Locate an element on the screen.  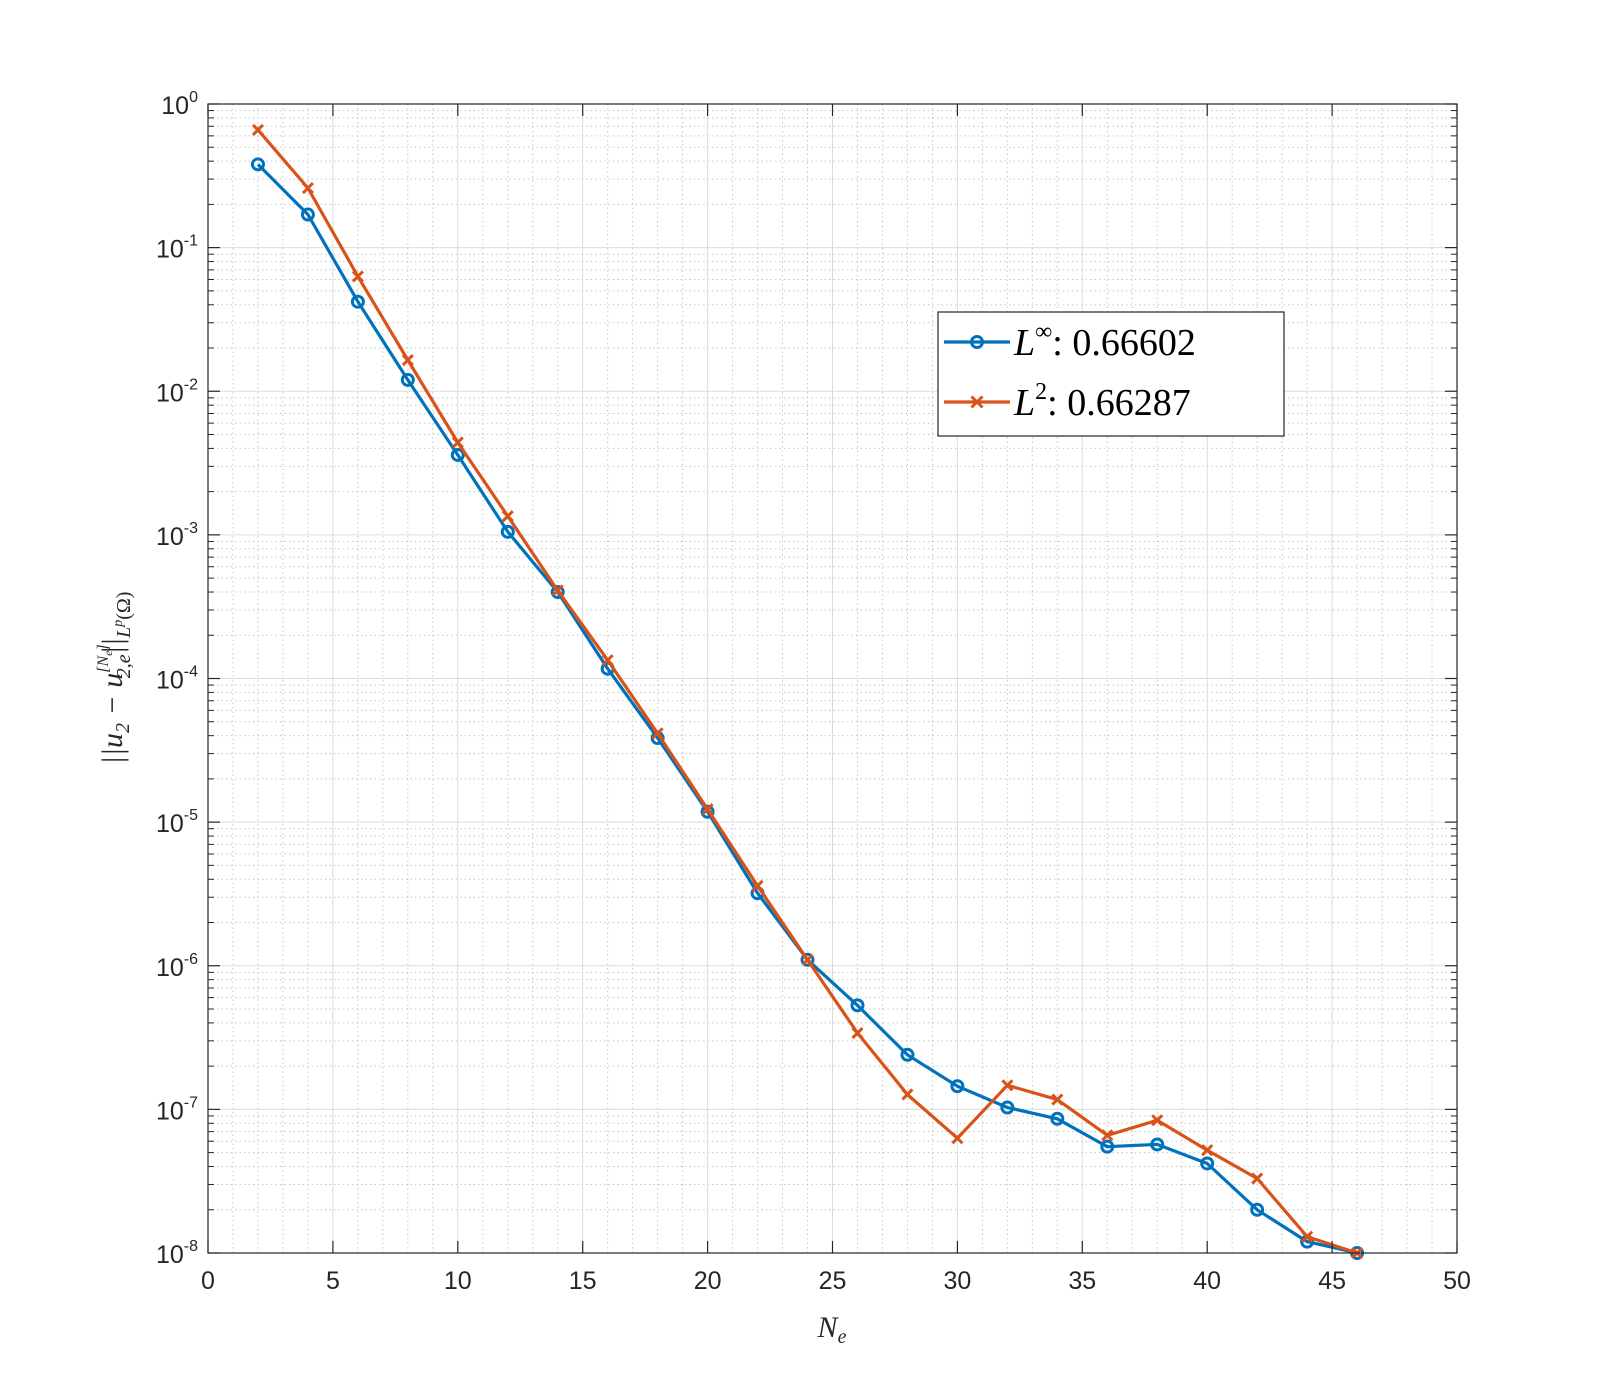
legend-label-l2: L2: 0.66287 is located at coordinates (1102, 401).